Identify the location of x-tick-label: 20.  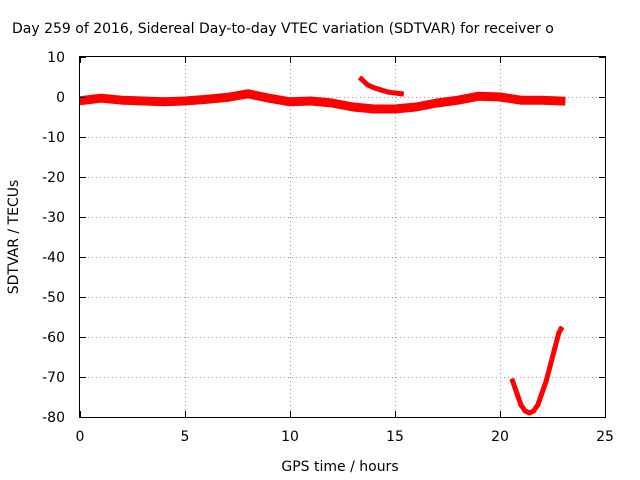
(500, 437).